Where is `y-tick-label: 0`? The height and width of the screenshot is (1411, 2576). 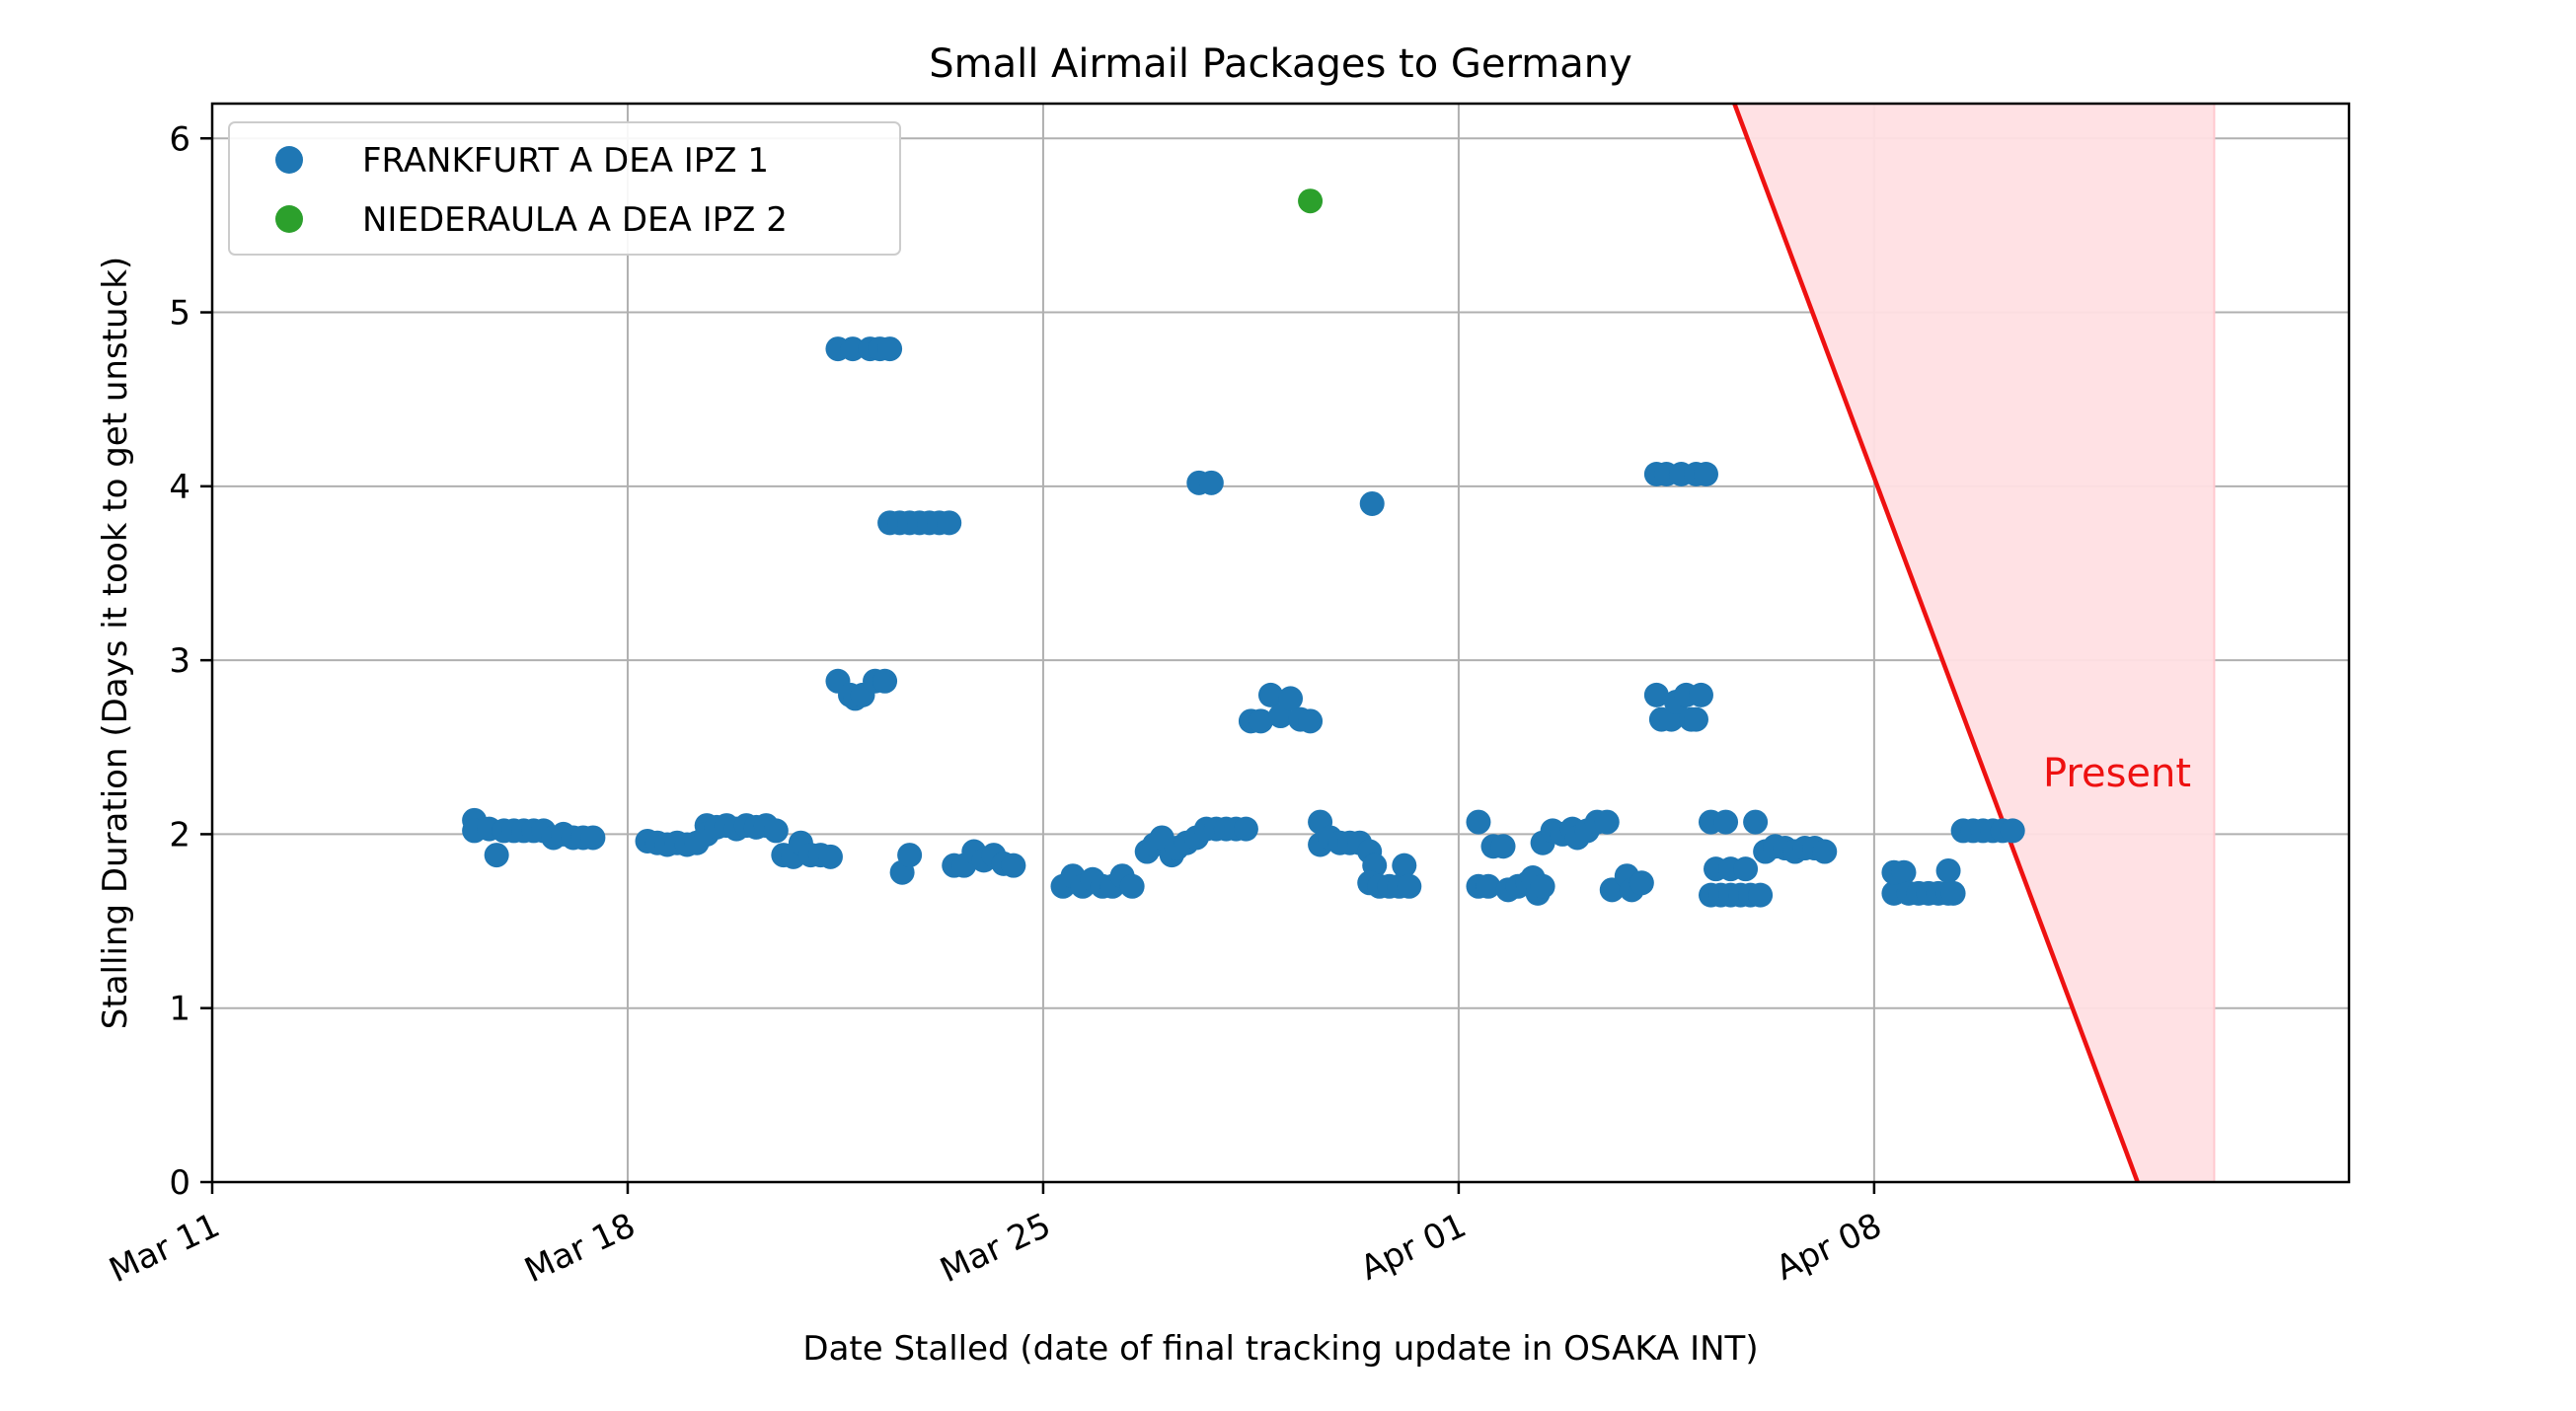 y-tick-label: 0 is located at coordinates (179, 1183).